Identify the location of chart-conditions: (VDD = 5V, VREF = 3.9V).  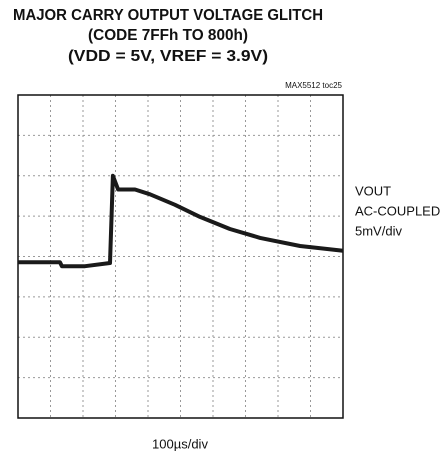
(168, 56).